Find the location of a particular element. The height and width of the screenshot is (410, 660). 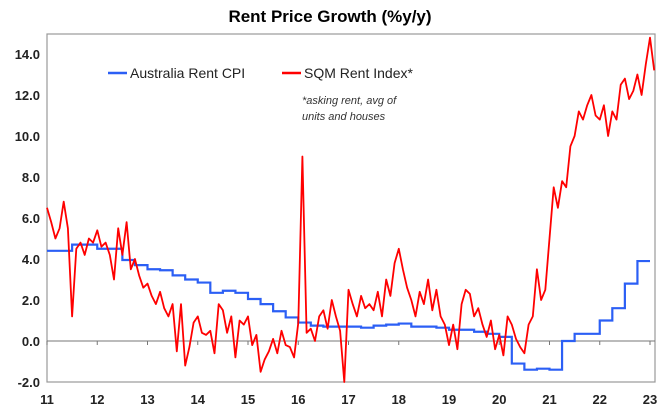

y-tick-label: 14.0 is located at coordinates (27, 54).